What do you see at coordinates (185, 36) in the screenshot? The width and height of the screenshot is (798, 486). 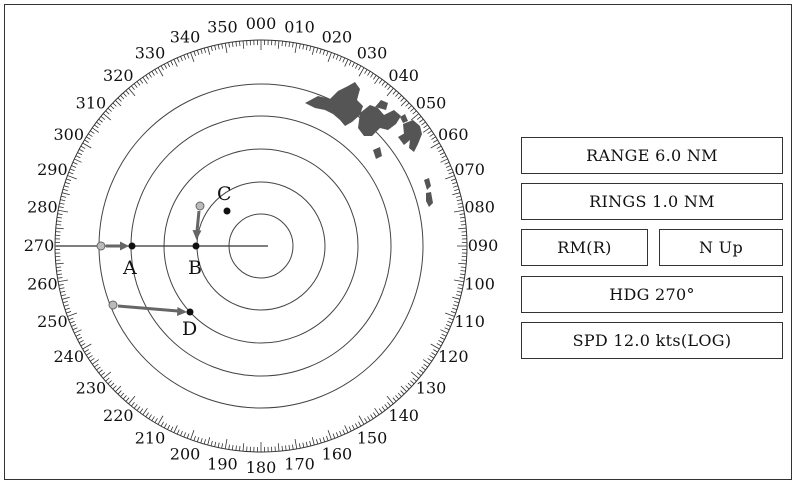 I see `bearing-label-340: 340` at bounding box center [185, 36].